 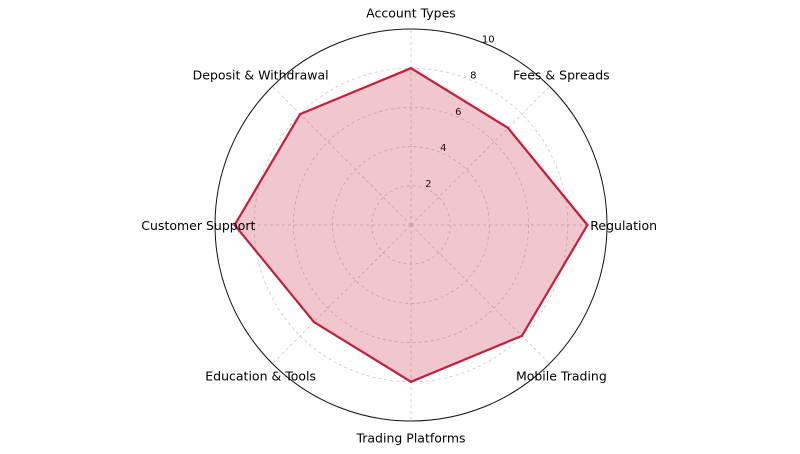 I want to click on category-label: Account Types, so click(x=411, y=12).